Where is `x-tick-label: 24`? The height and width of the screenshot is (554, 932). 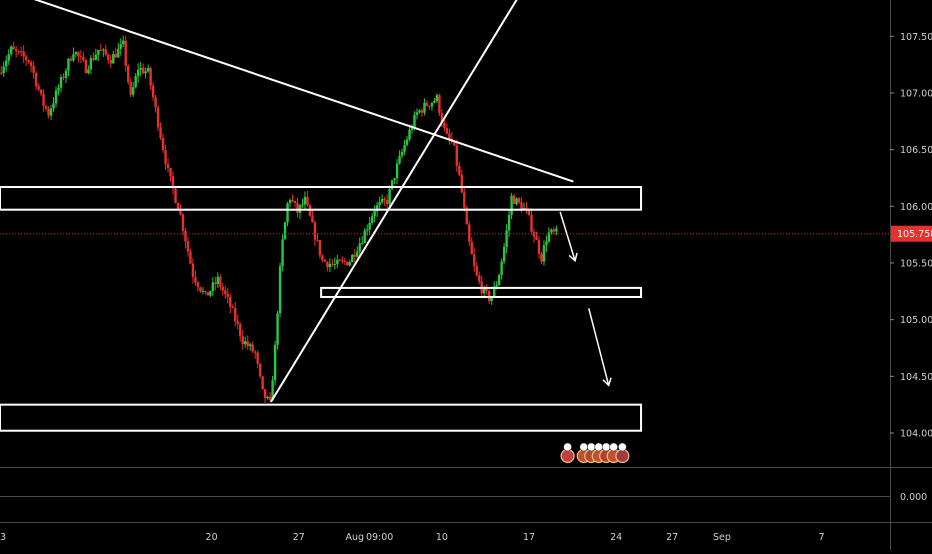 x-tick-label: 24 is located at coordinates (616, 537).